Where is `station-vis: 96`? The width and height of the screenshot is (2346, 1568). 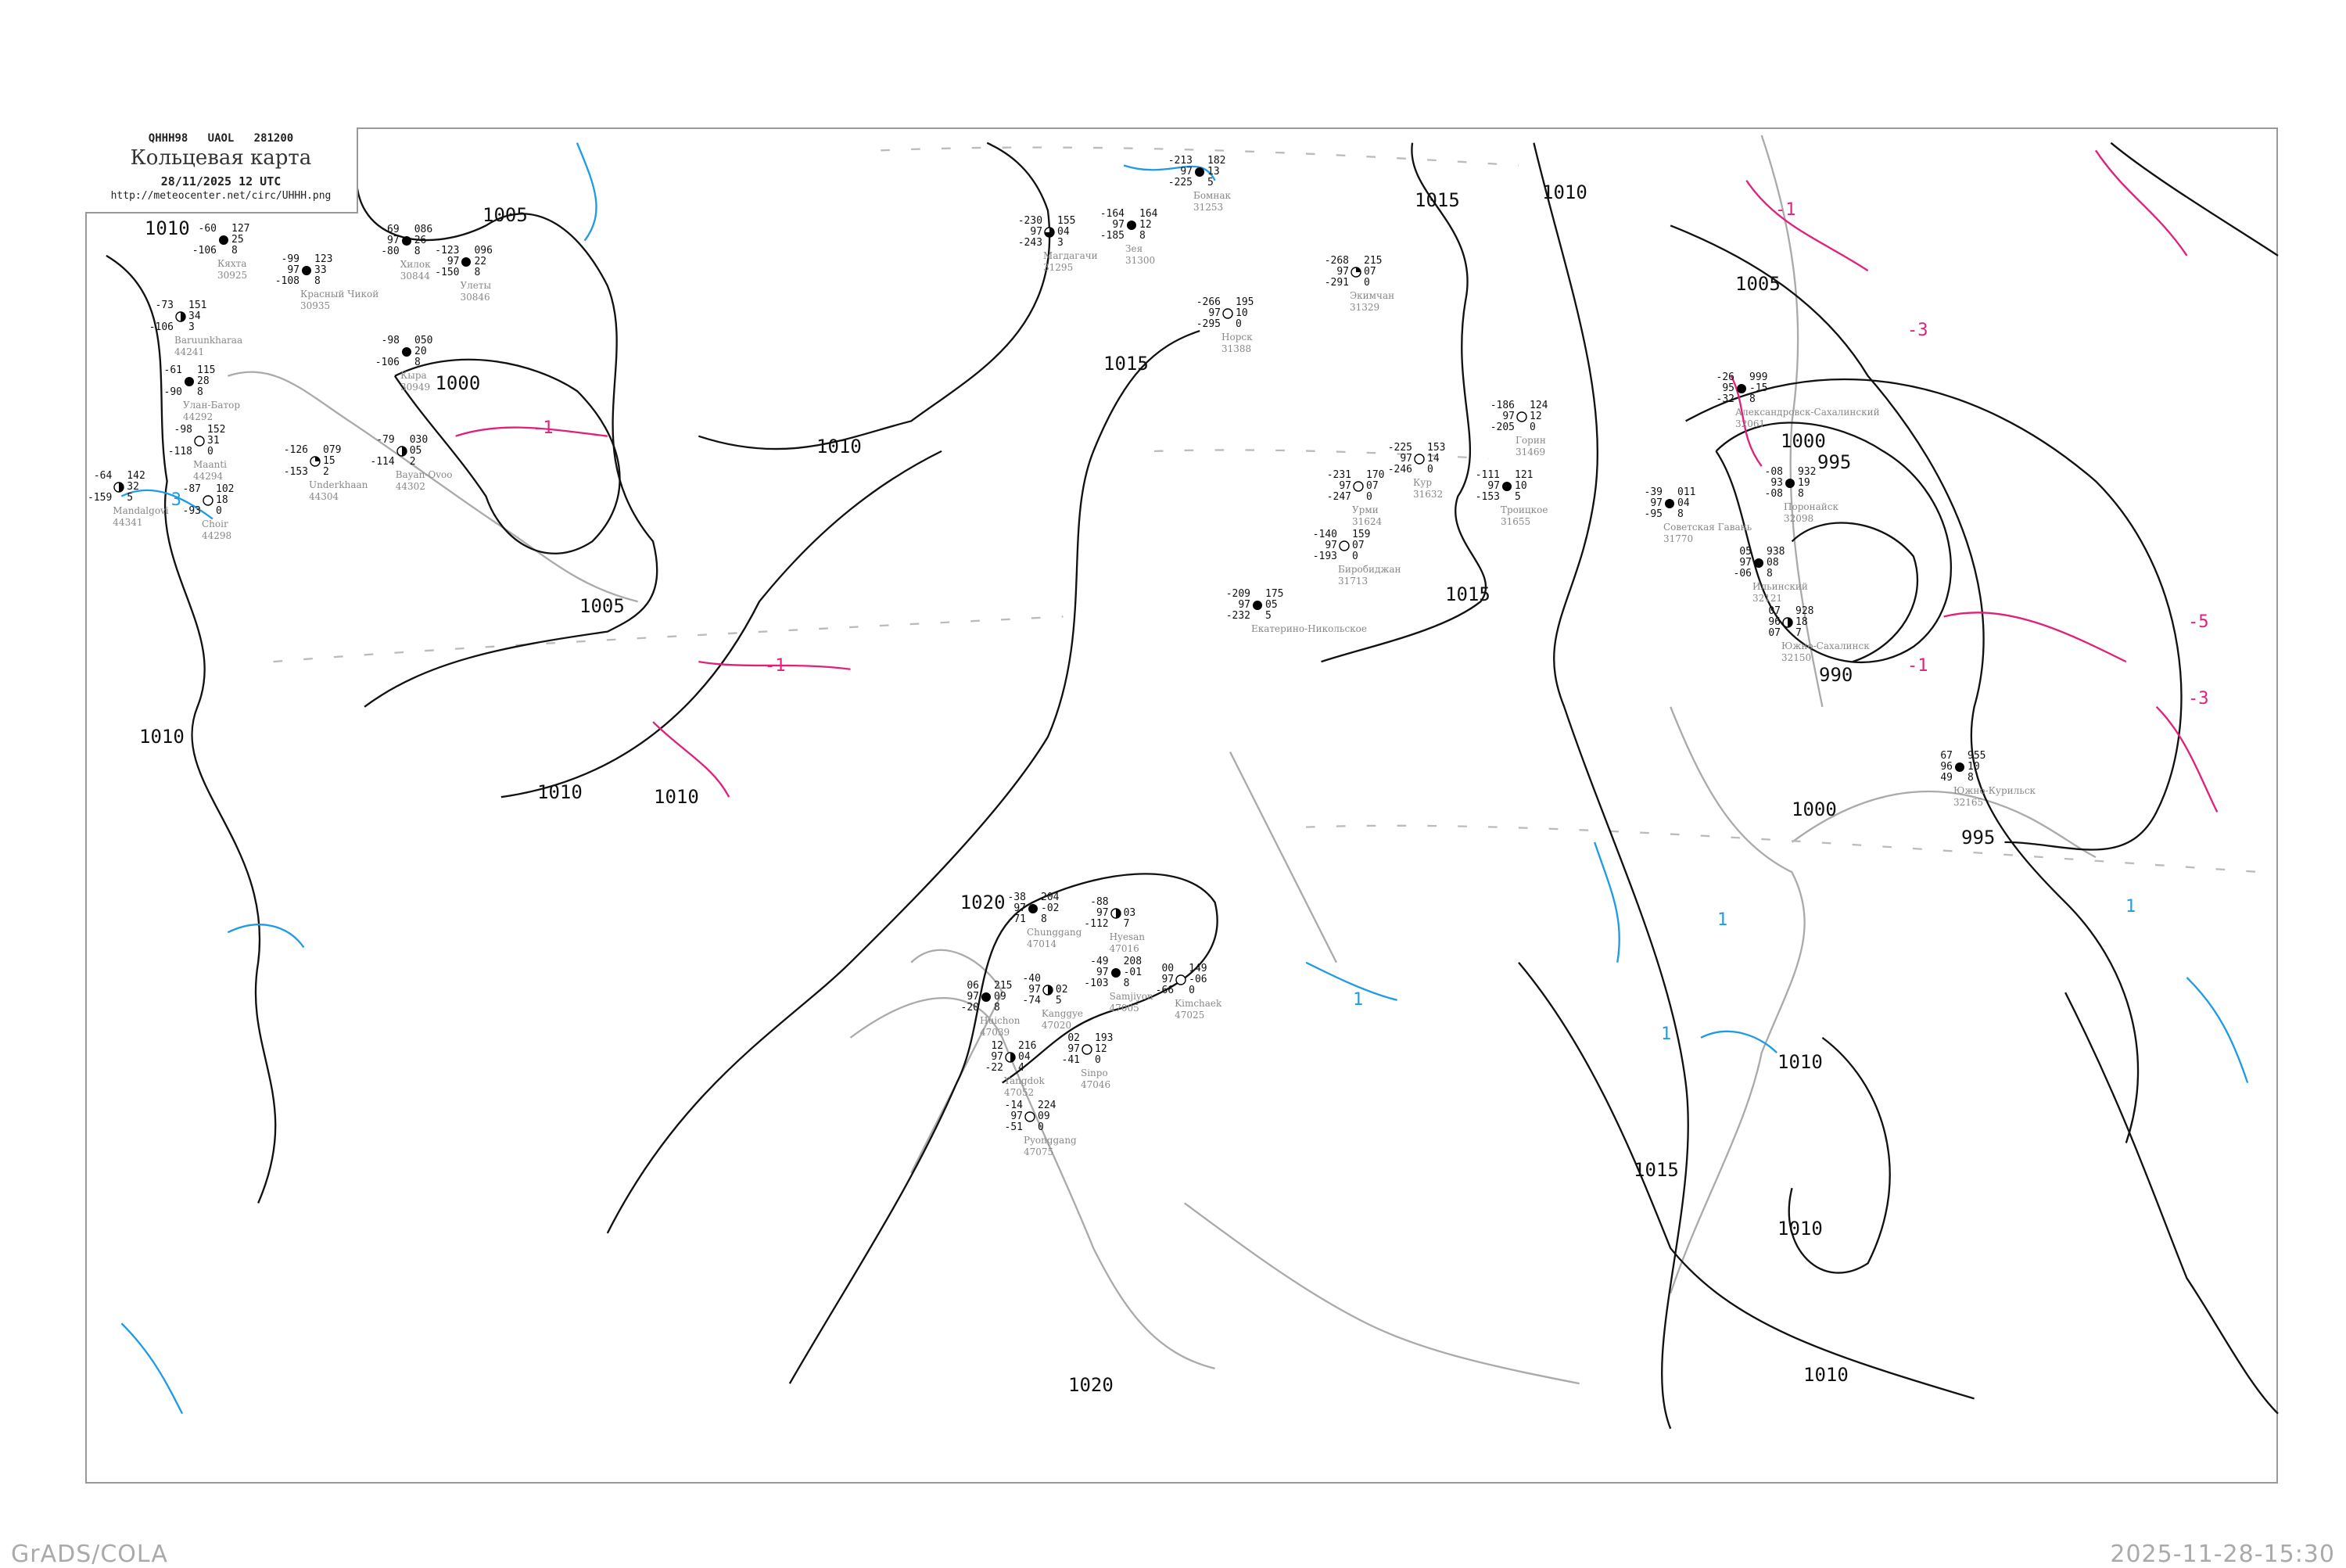 station-vis: 96 is located at coordinates (1946, 767).